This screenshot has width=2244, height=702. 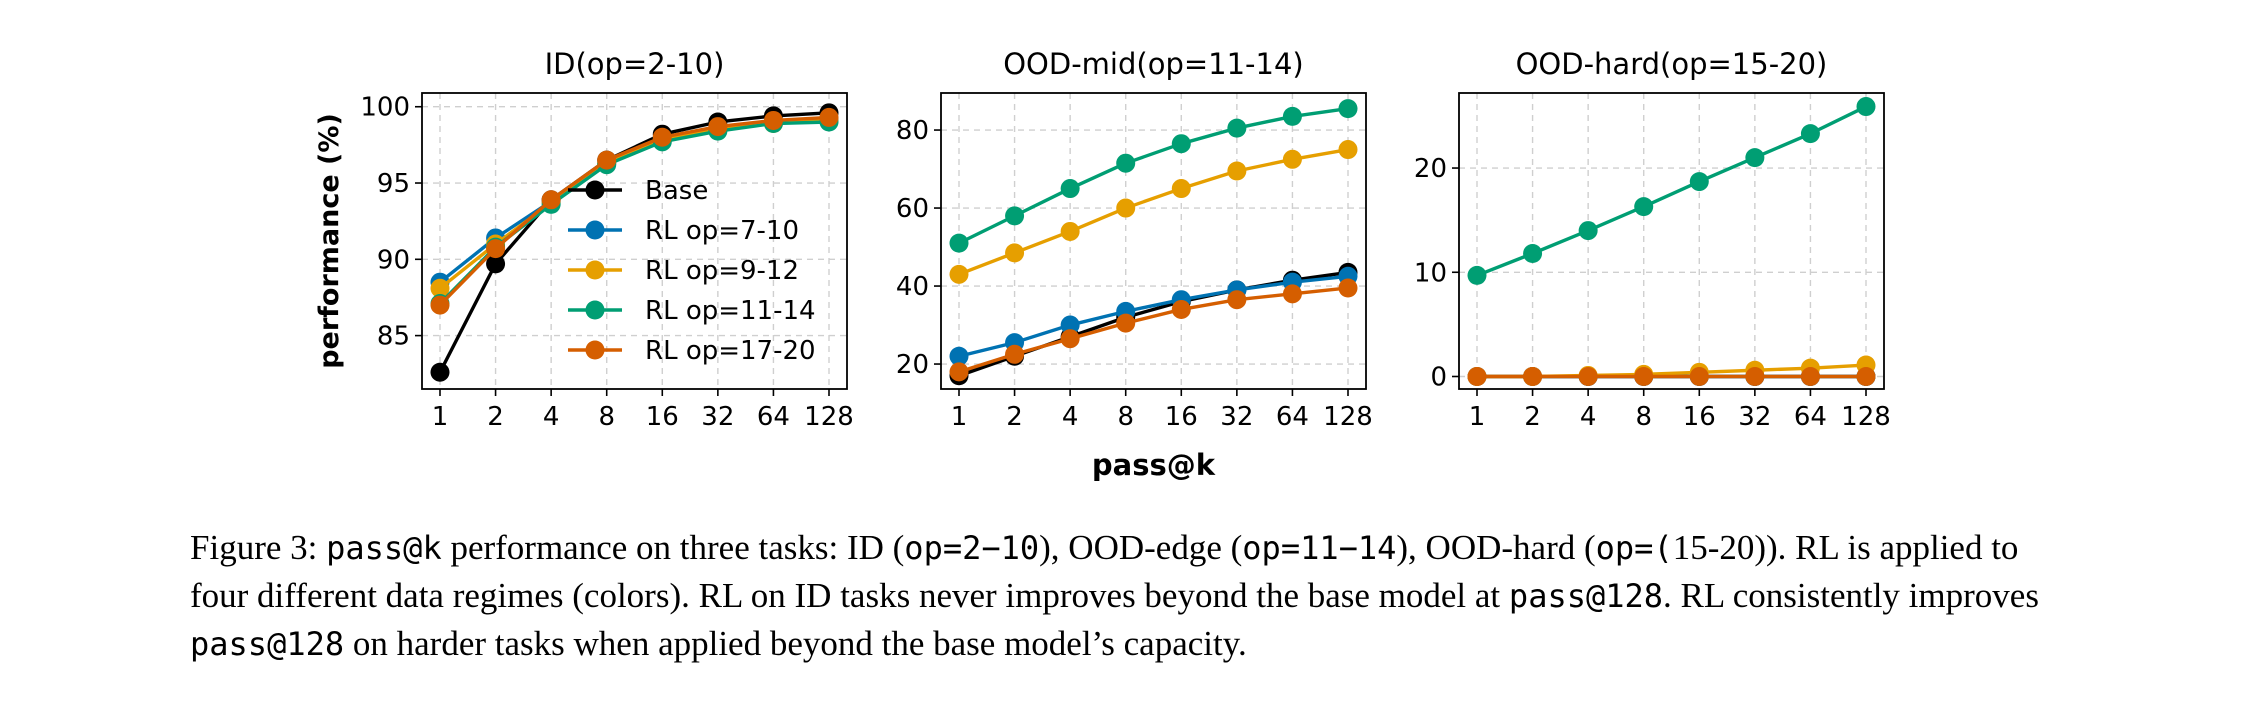 I want to click on y-tick-label: 80, so click(x=912, y=131).